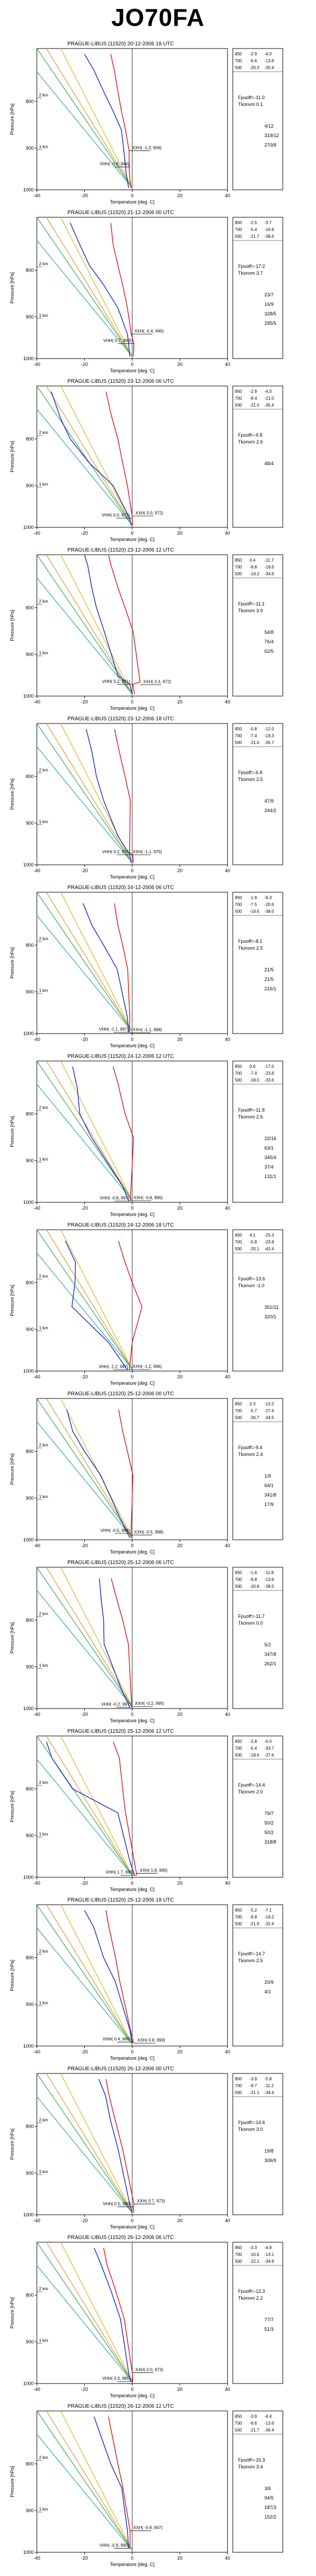  What do you see at coordinates (132, 2395) in the screenshot?
I see `panel-14-x-axis-label: Temperature [deg. C]` at bounding box center [132, 2395].